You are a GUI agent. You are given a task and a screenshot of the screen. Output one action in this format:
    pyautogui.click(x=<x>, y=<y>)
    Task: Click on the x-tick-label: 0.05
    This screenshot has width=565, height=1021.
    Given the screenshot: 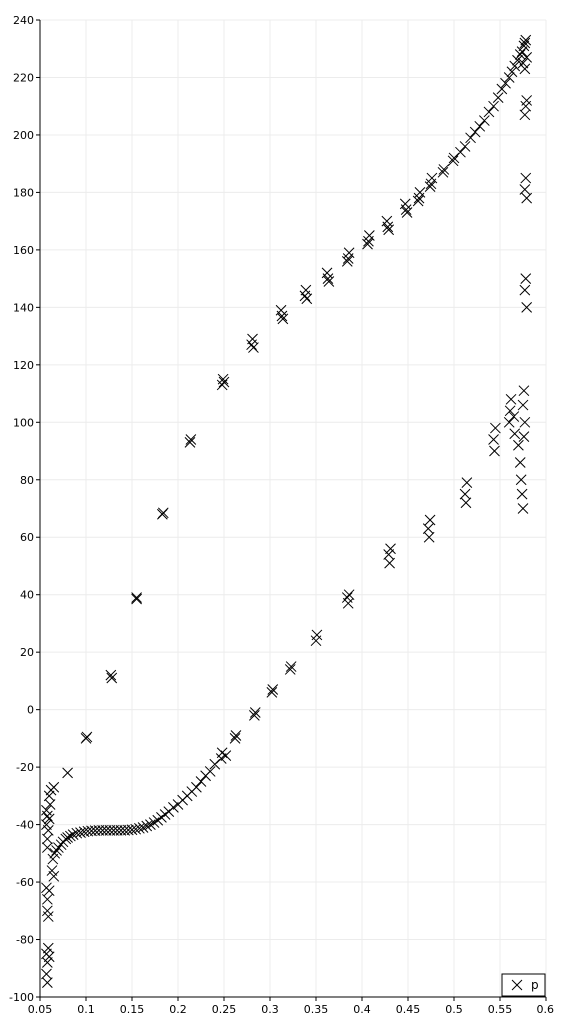 What is the action you would take?
    pyautogui.click(x=40, y=1009)
    